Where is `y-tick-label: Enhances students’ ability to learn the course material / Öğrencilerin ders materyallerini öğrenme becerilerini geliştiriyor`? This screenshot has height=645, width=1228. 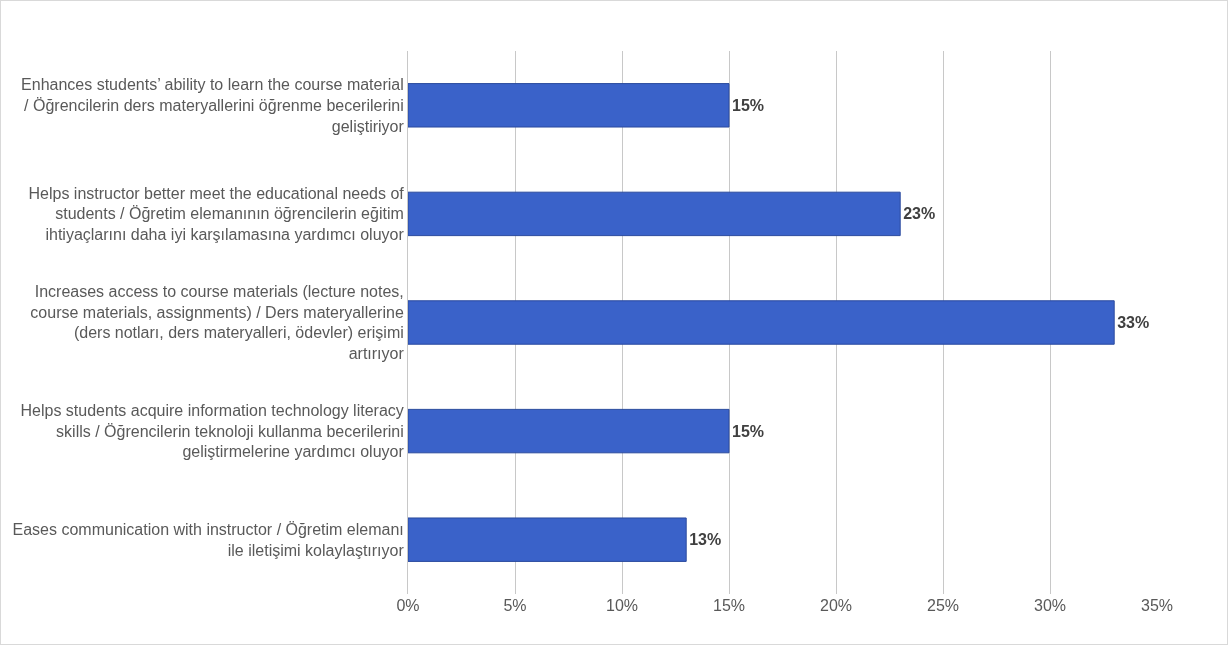
y-tick-label: Enhances students’ ability to learn the course material / Öğrencilerin ders materyallerini öğrenme becerilerini geliştiriyor is located at coordinates (213, 105).